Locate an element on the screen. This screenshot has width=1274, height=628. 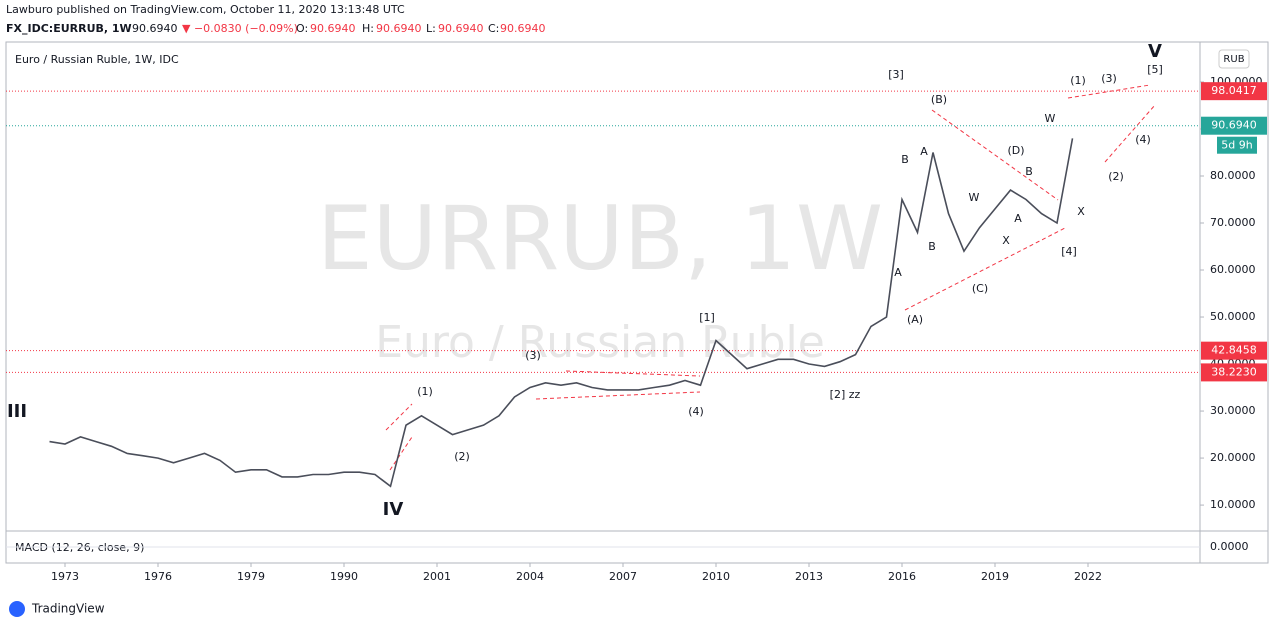
currency-box is located at coordinates (1234, 59).